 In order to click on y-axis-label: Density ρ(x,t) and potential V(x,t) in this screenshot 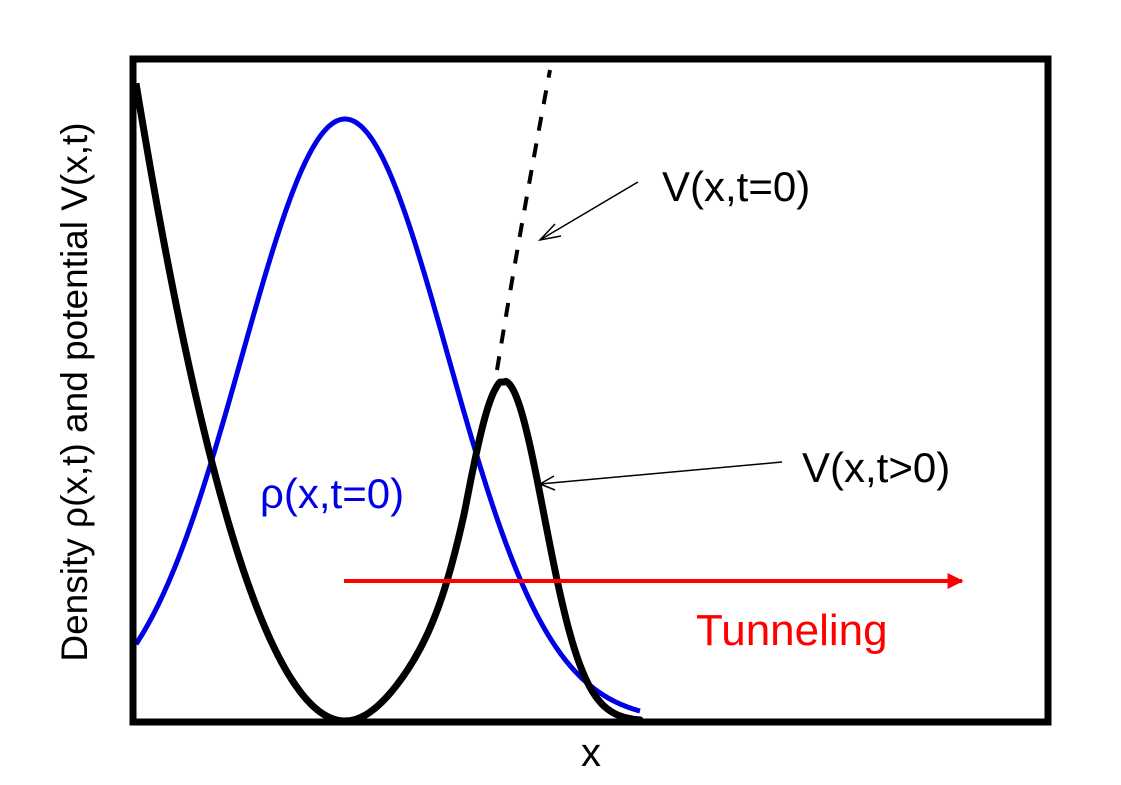, I will do `click(74, 391)`.